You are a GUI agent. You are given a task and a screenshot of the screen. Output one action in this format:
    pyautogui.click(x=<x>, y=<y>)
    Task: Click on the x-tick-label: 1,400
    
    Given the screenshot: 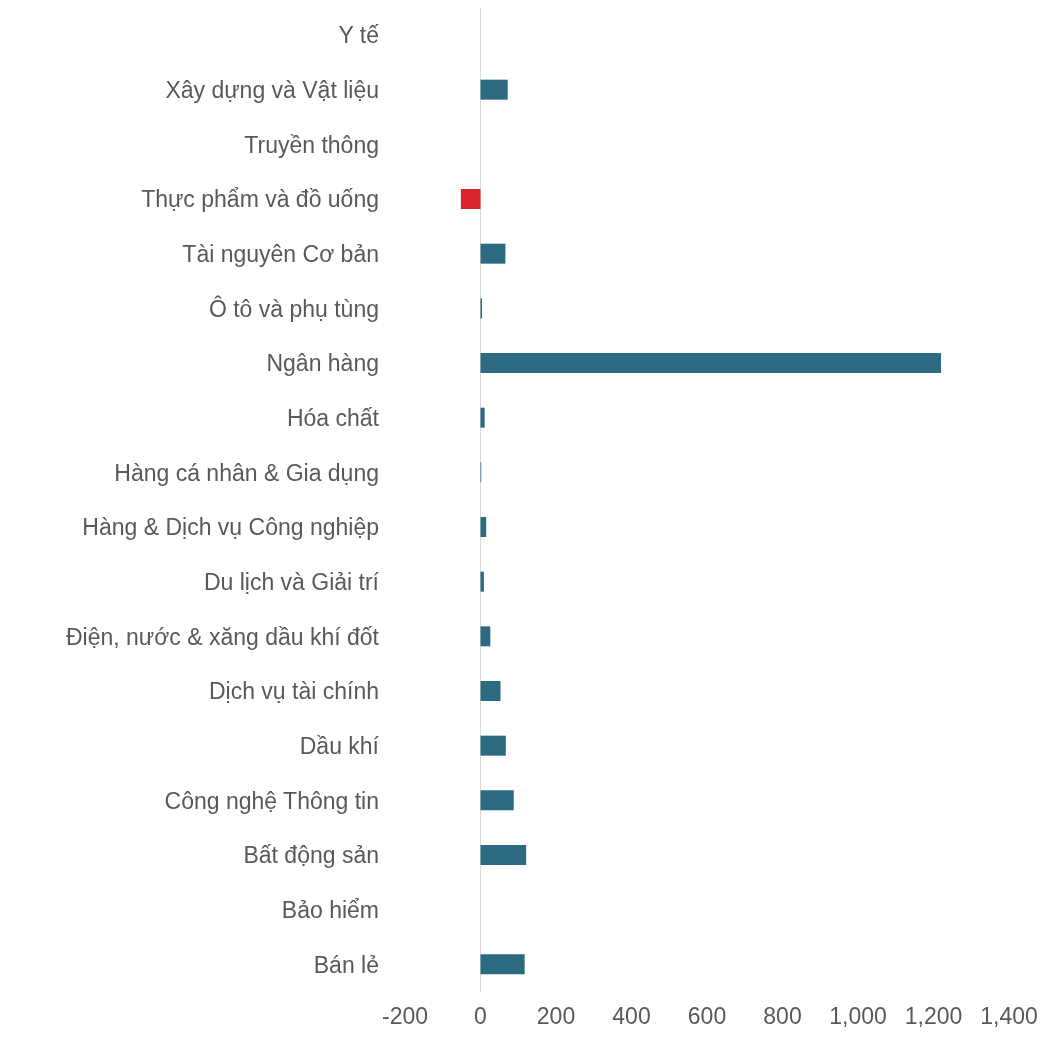 What is the action you would take?
    pyautogui.click(x=1009, y=1016)
    